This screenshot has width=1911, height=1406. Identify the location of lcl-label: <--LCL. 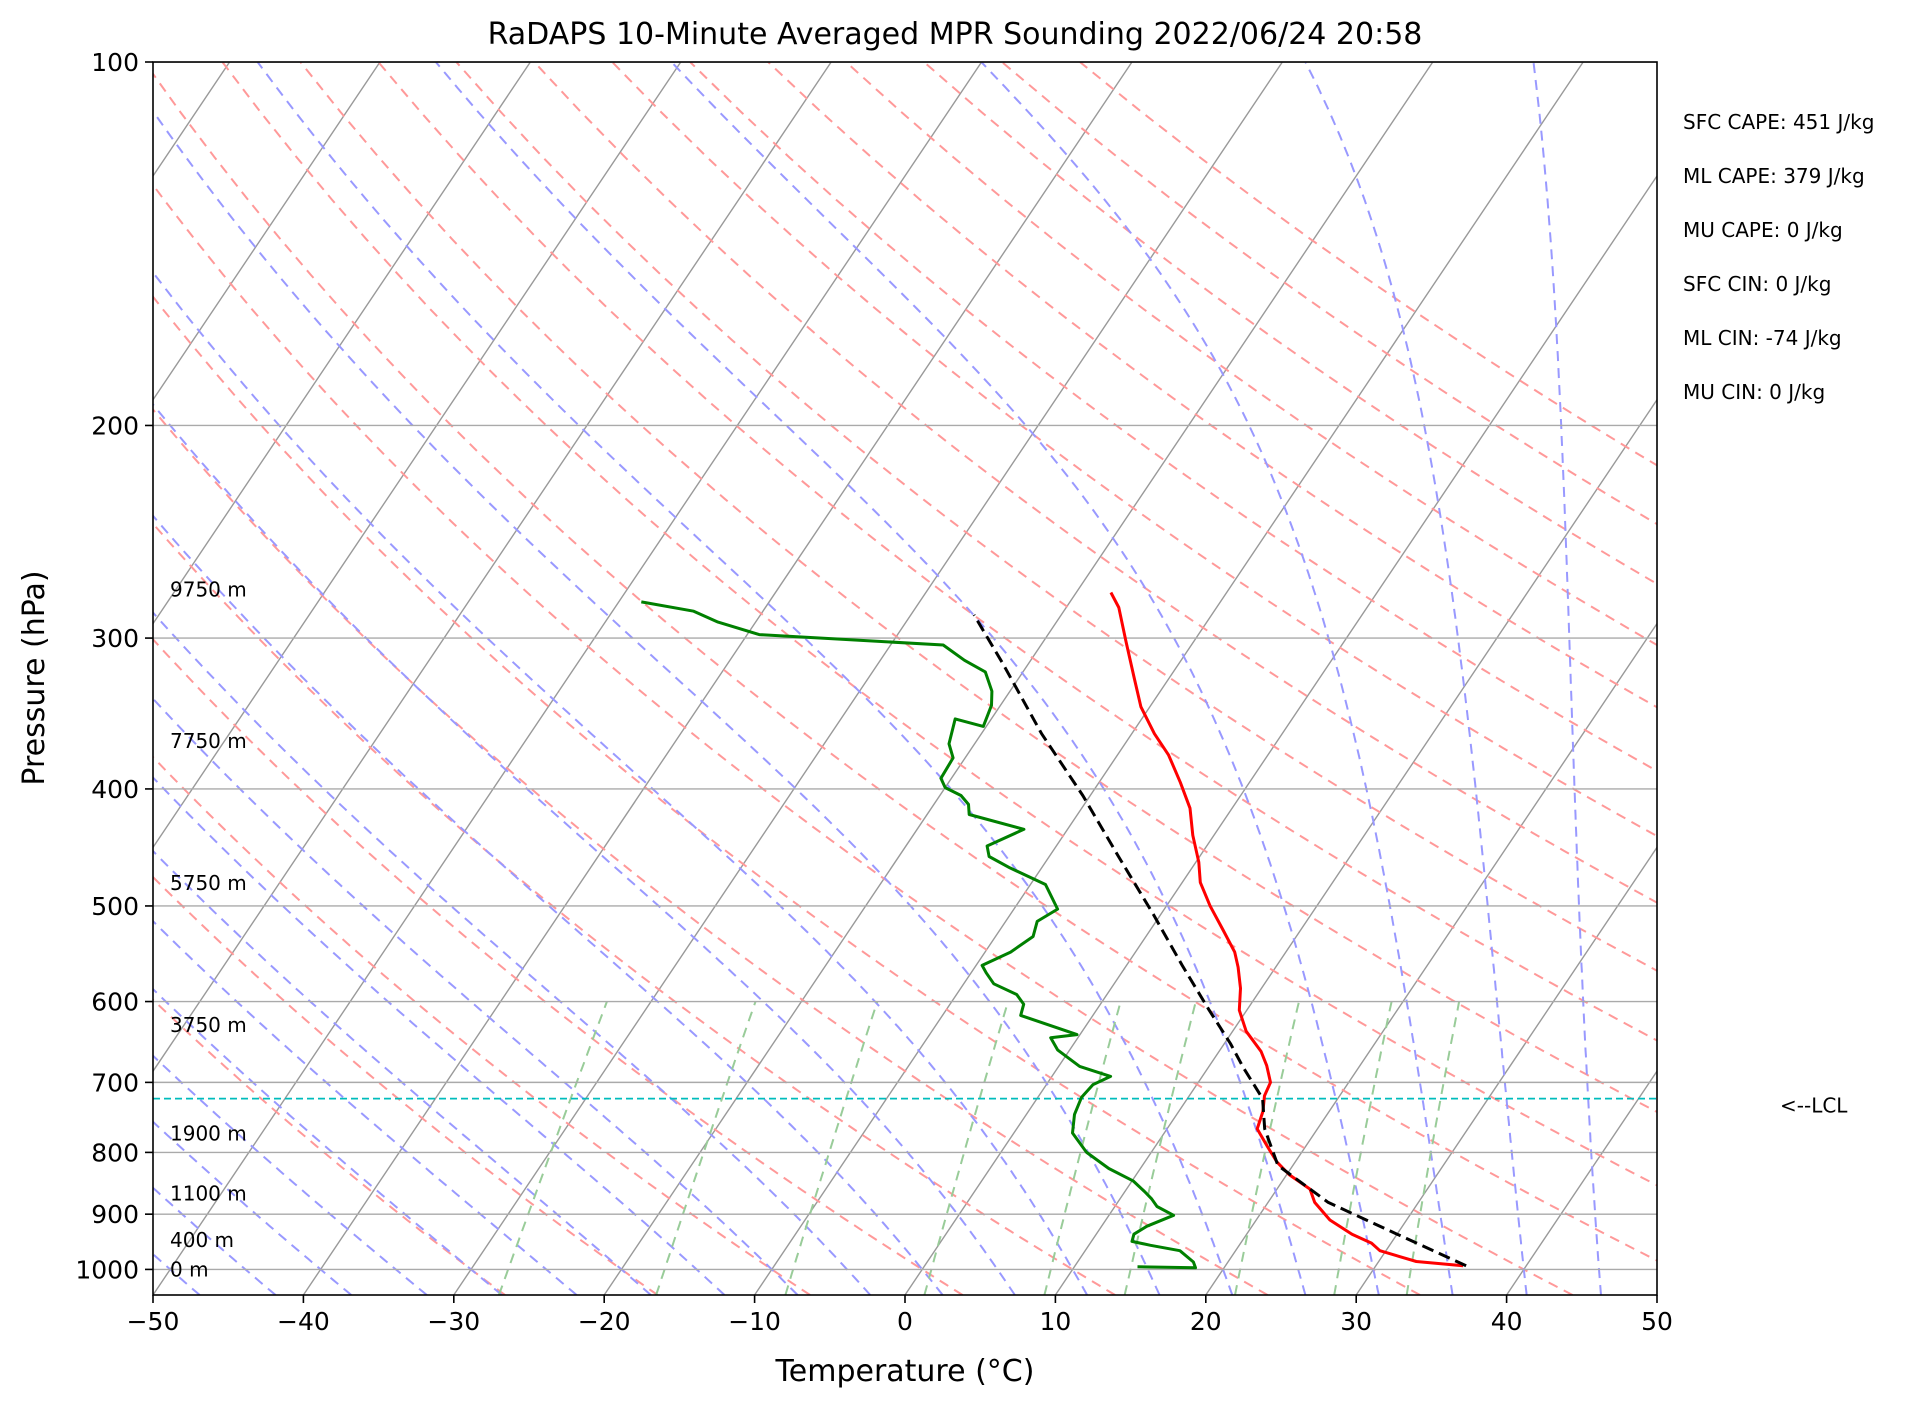
(1814, 1106).